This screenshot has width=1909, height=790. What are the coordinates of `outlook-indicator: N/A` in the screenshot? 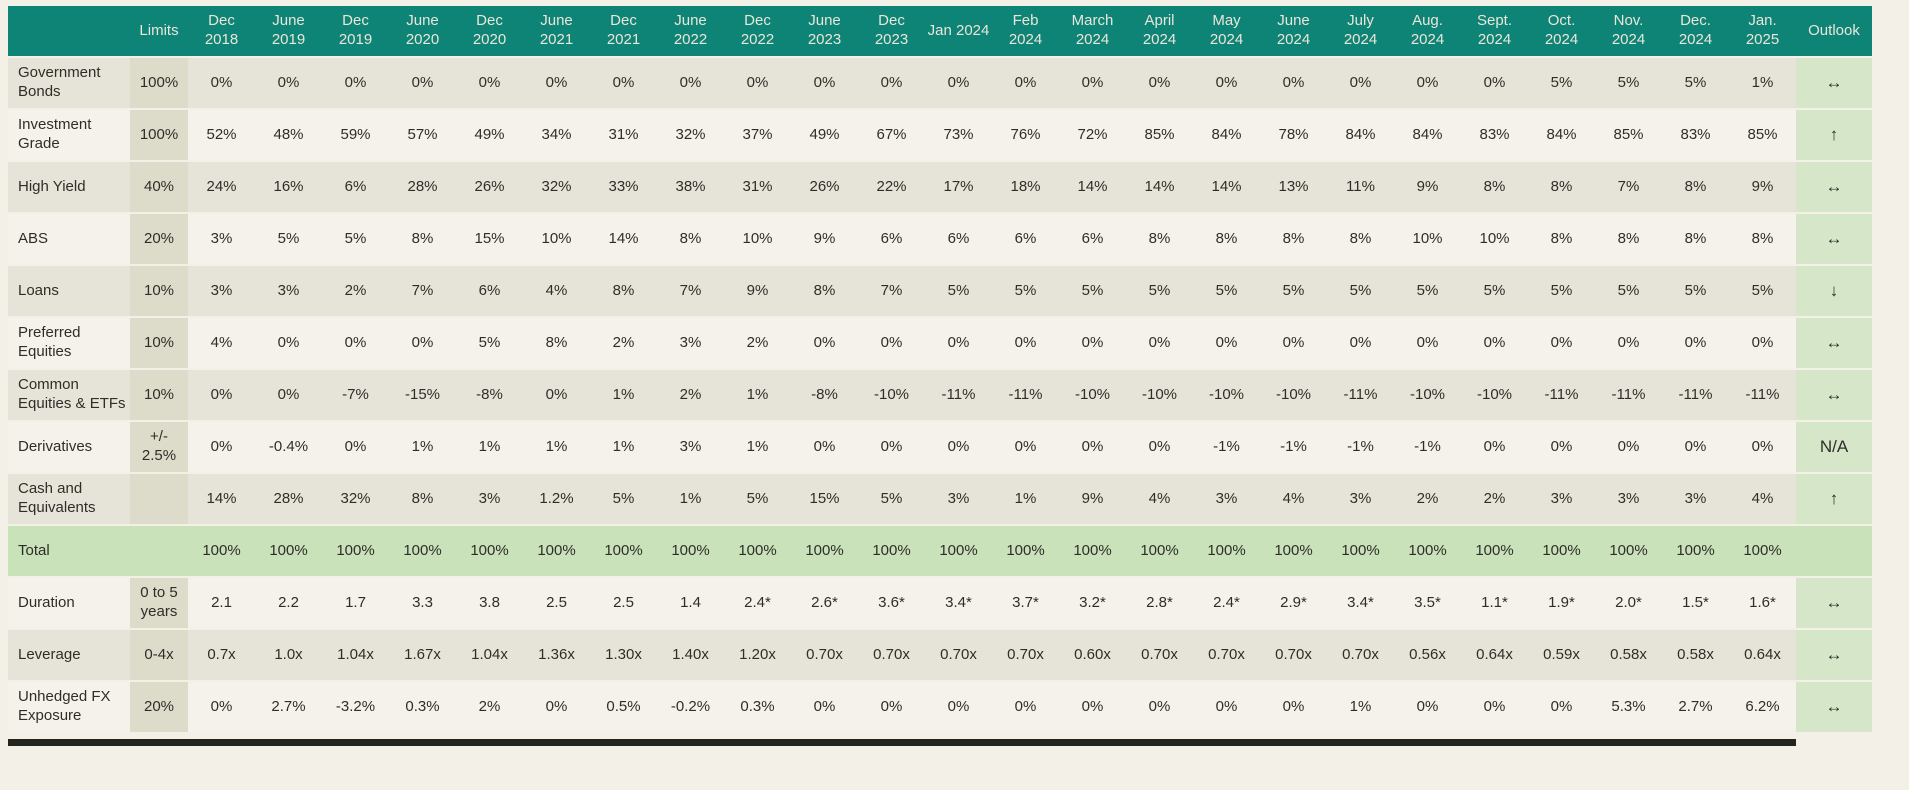 It's located at (1834, 447).